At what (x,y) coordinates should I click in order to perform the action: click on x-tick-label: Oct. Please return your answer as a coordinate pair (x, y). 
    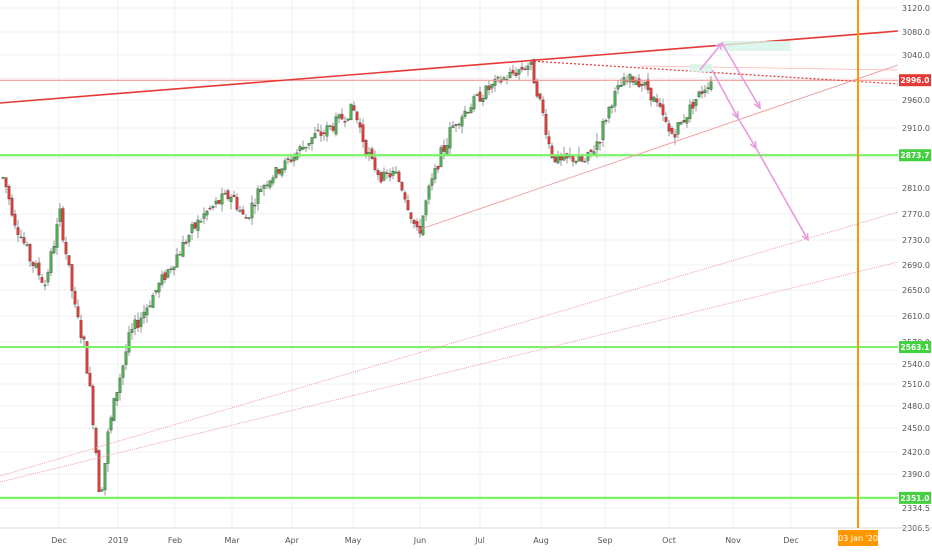
    Looking at the image, I should click on (669, 540).